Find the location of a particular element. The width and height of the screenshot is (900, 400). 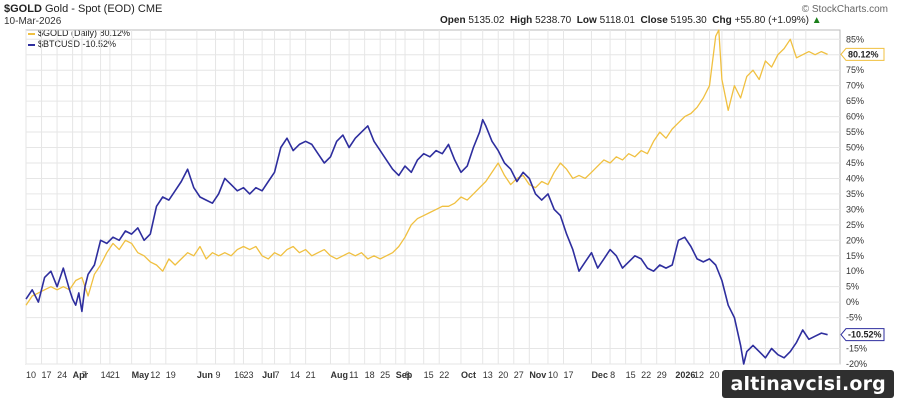

x-tick-label: 19 is located at coordinates (171, 375).